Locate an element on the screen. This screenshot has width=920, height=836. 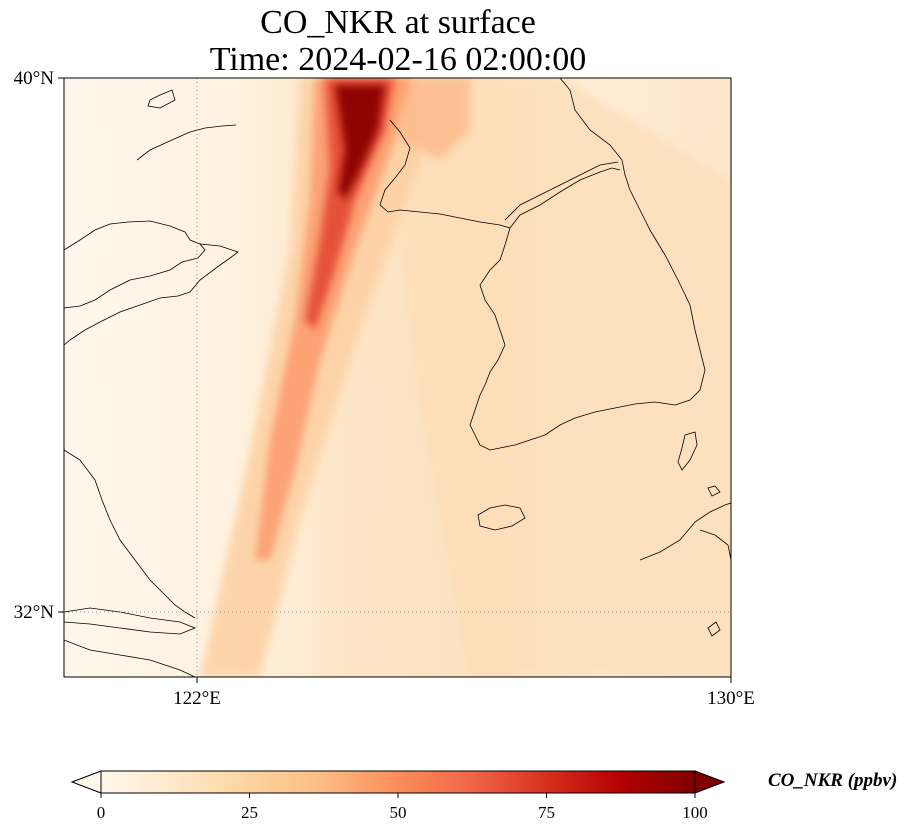
field-plume-middle is located at coordinates (332, 319).